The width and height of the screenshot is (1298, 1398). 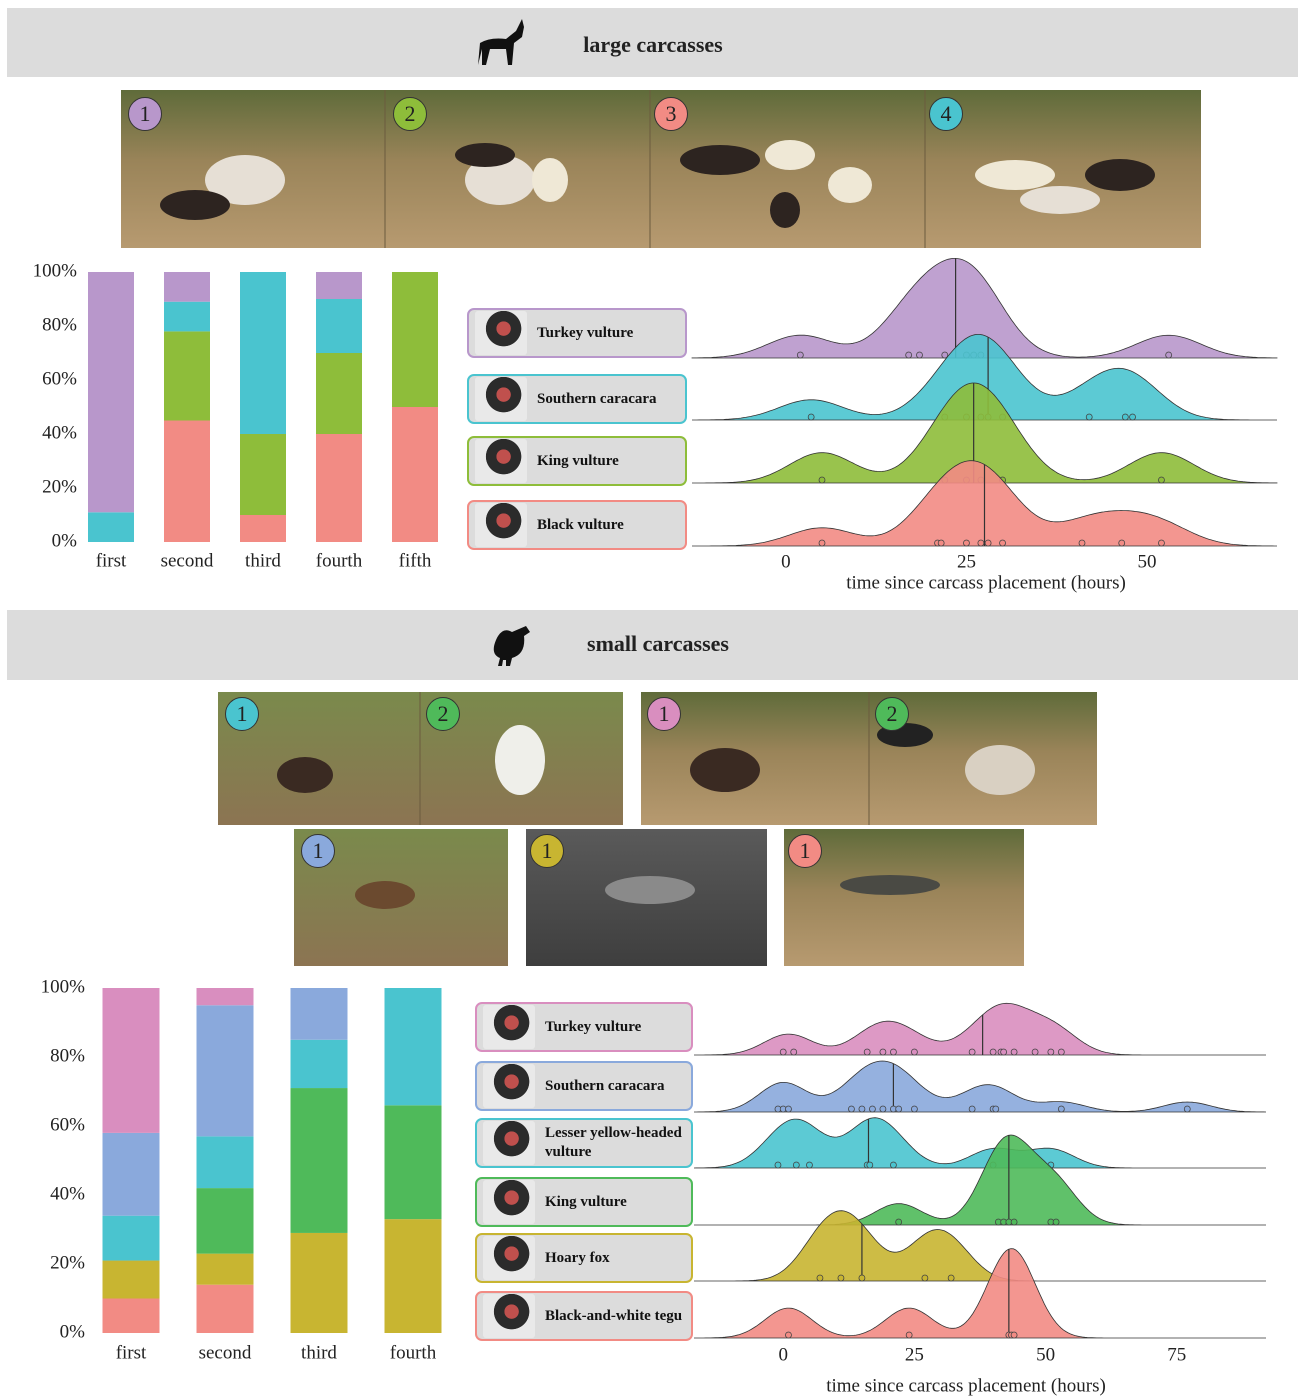 I want to click on legend-box: King vulture, so click(x=577, y=461).